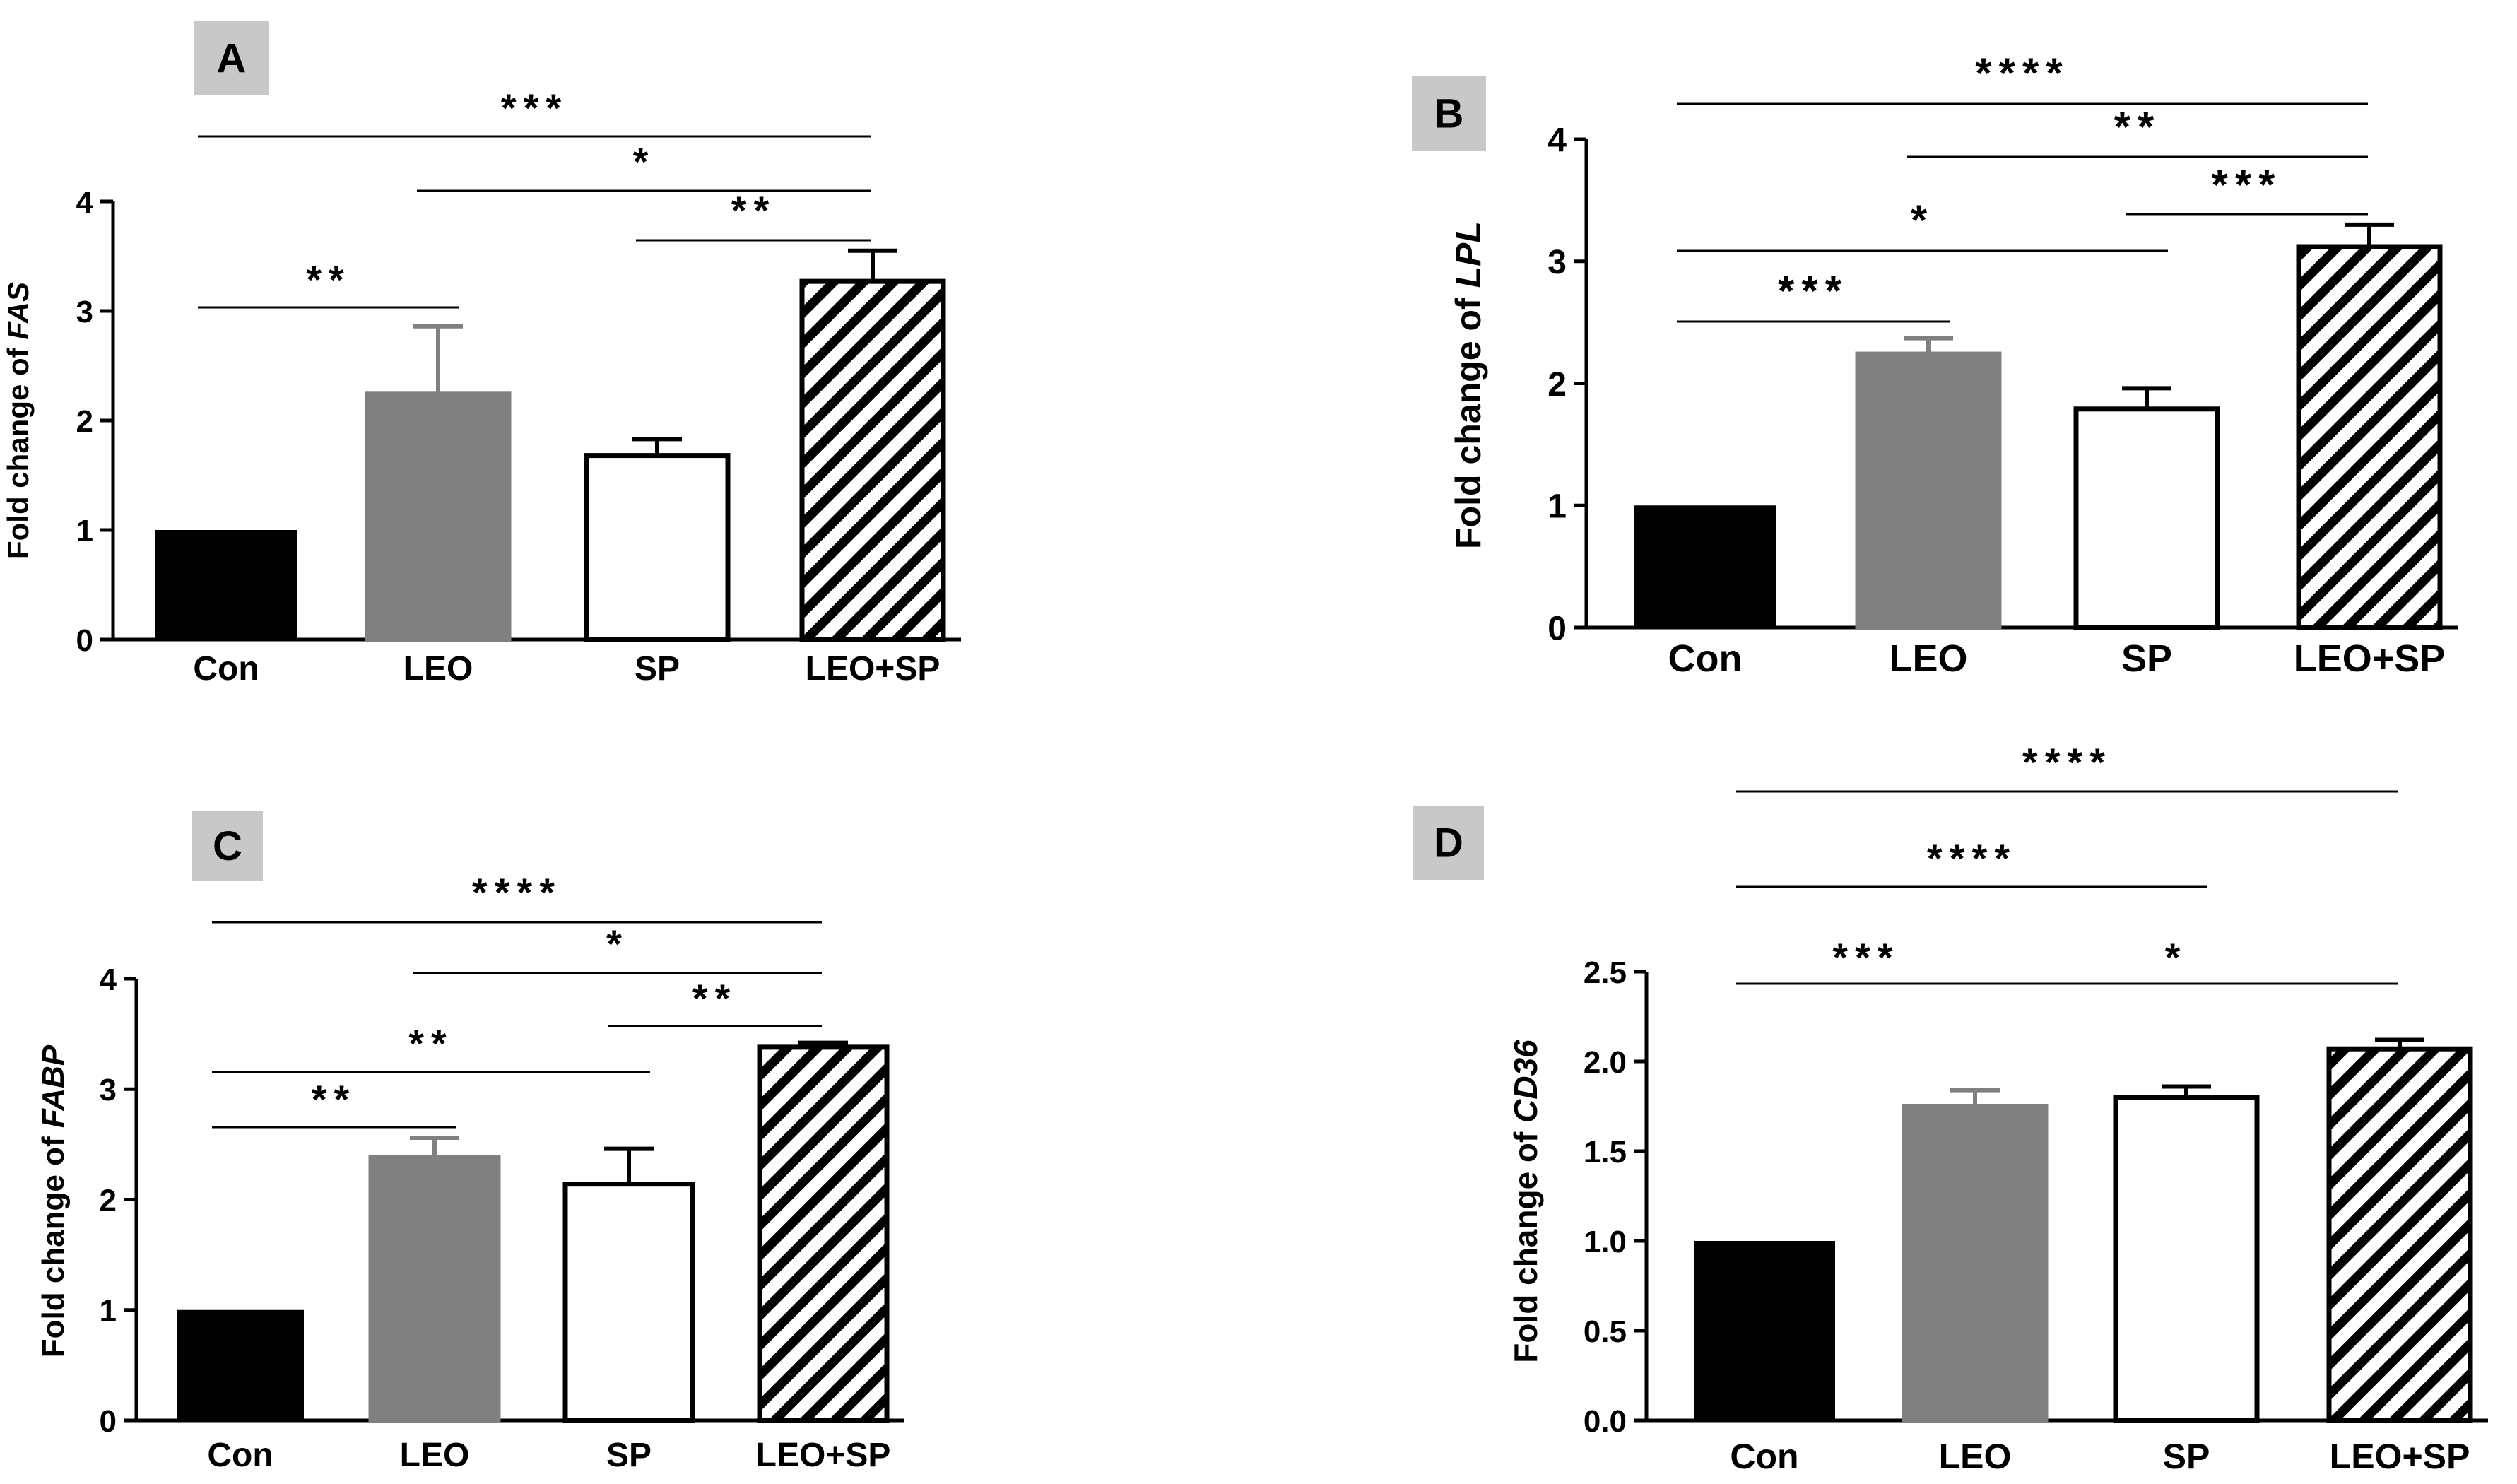  Describe the element at coordinates (18, 311) in the screenshot. I see `y-axis-label-gene: FAS` at that location.